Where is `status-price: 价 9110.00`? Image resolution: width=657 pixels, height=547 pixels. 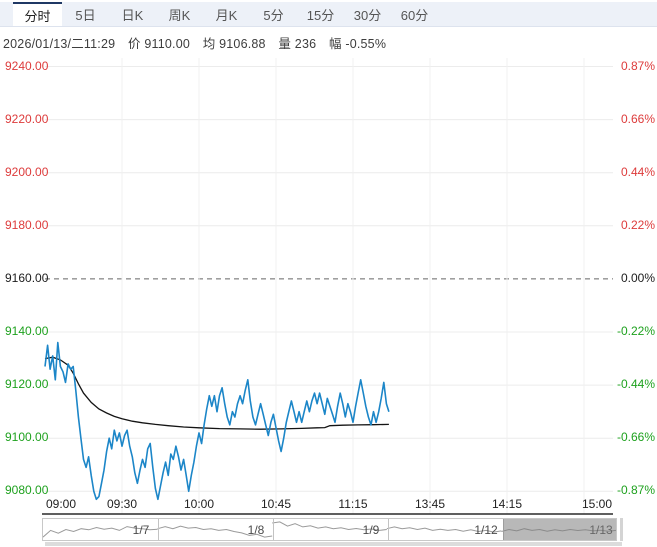
status-price: 价 9110.00 is located at coordinates (159, 44).